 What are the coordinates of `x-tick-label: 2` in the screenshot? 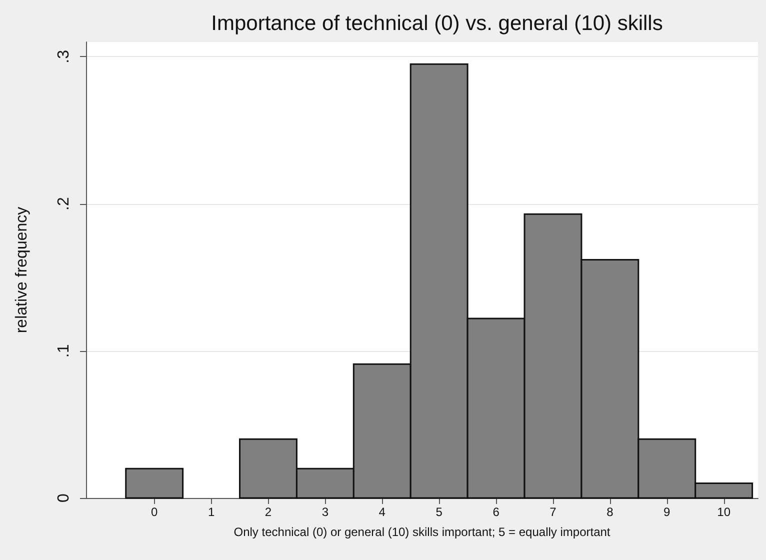 It's located at (268, 512).